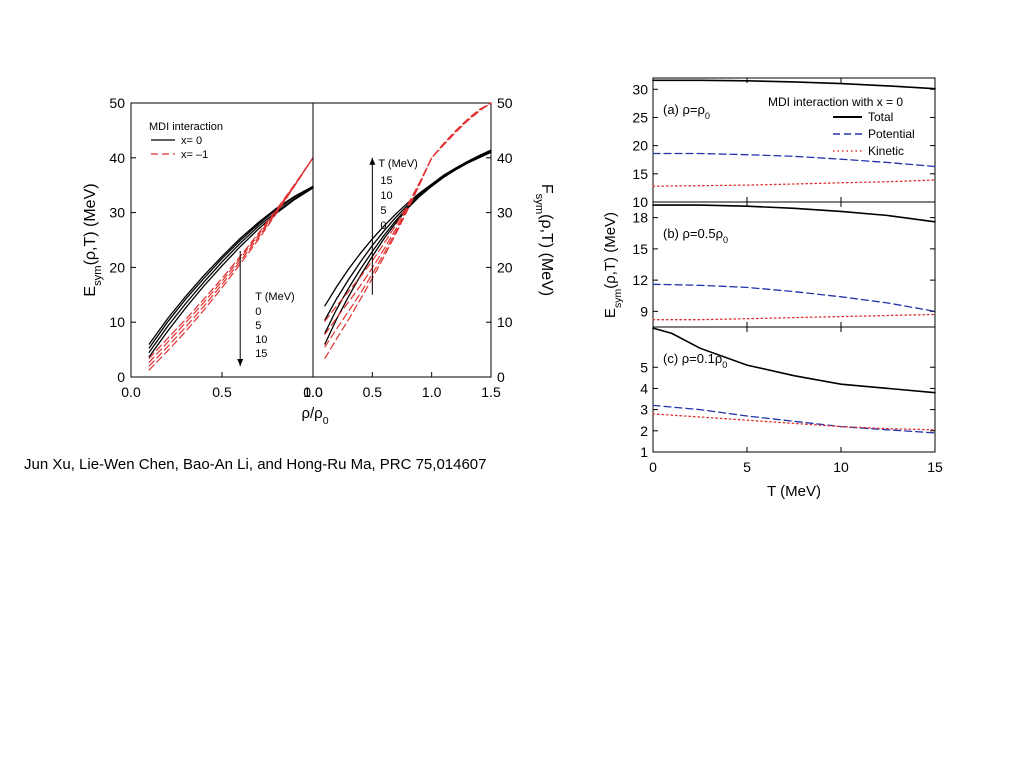 The height and width of the screenshot is (773, 1024). I want to click on x-tick-label: 1.5, so click(491, 392).